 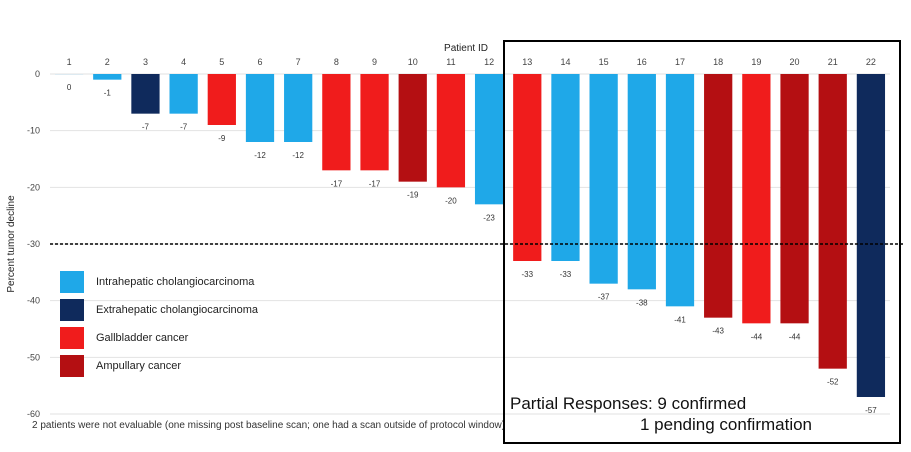 I want to click on value-label: -57, so click(x=871, y=410).